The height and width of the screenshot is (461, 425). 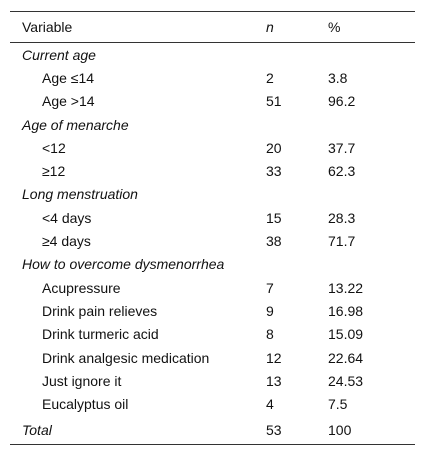 What do you see at coordinates (212, 357) in the screenshot?
I see `data-row: Drink analgesic medication 12 22.64` at bounding box center [212, 357].